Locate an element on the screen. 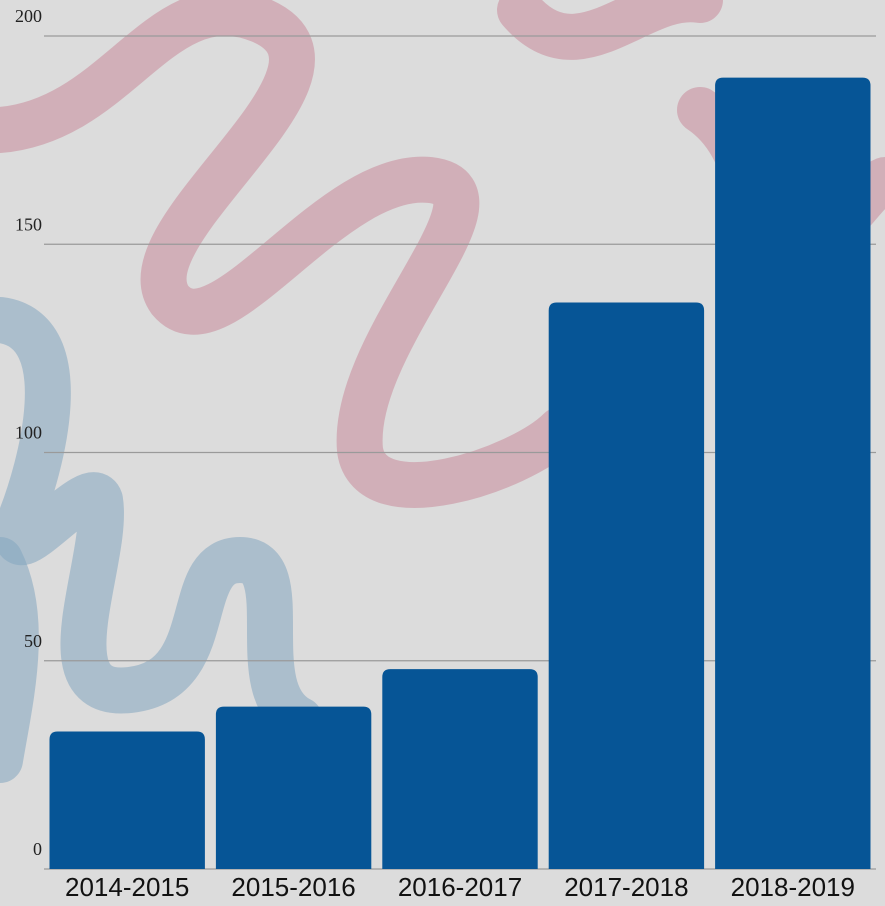 This screenshot has height=906, width=885. y-tick-label: 150 is located at coordinates (28, 224).